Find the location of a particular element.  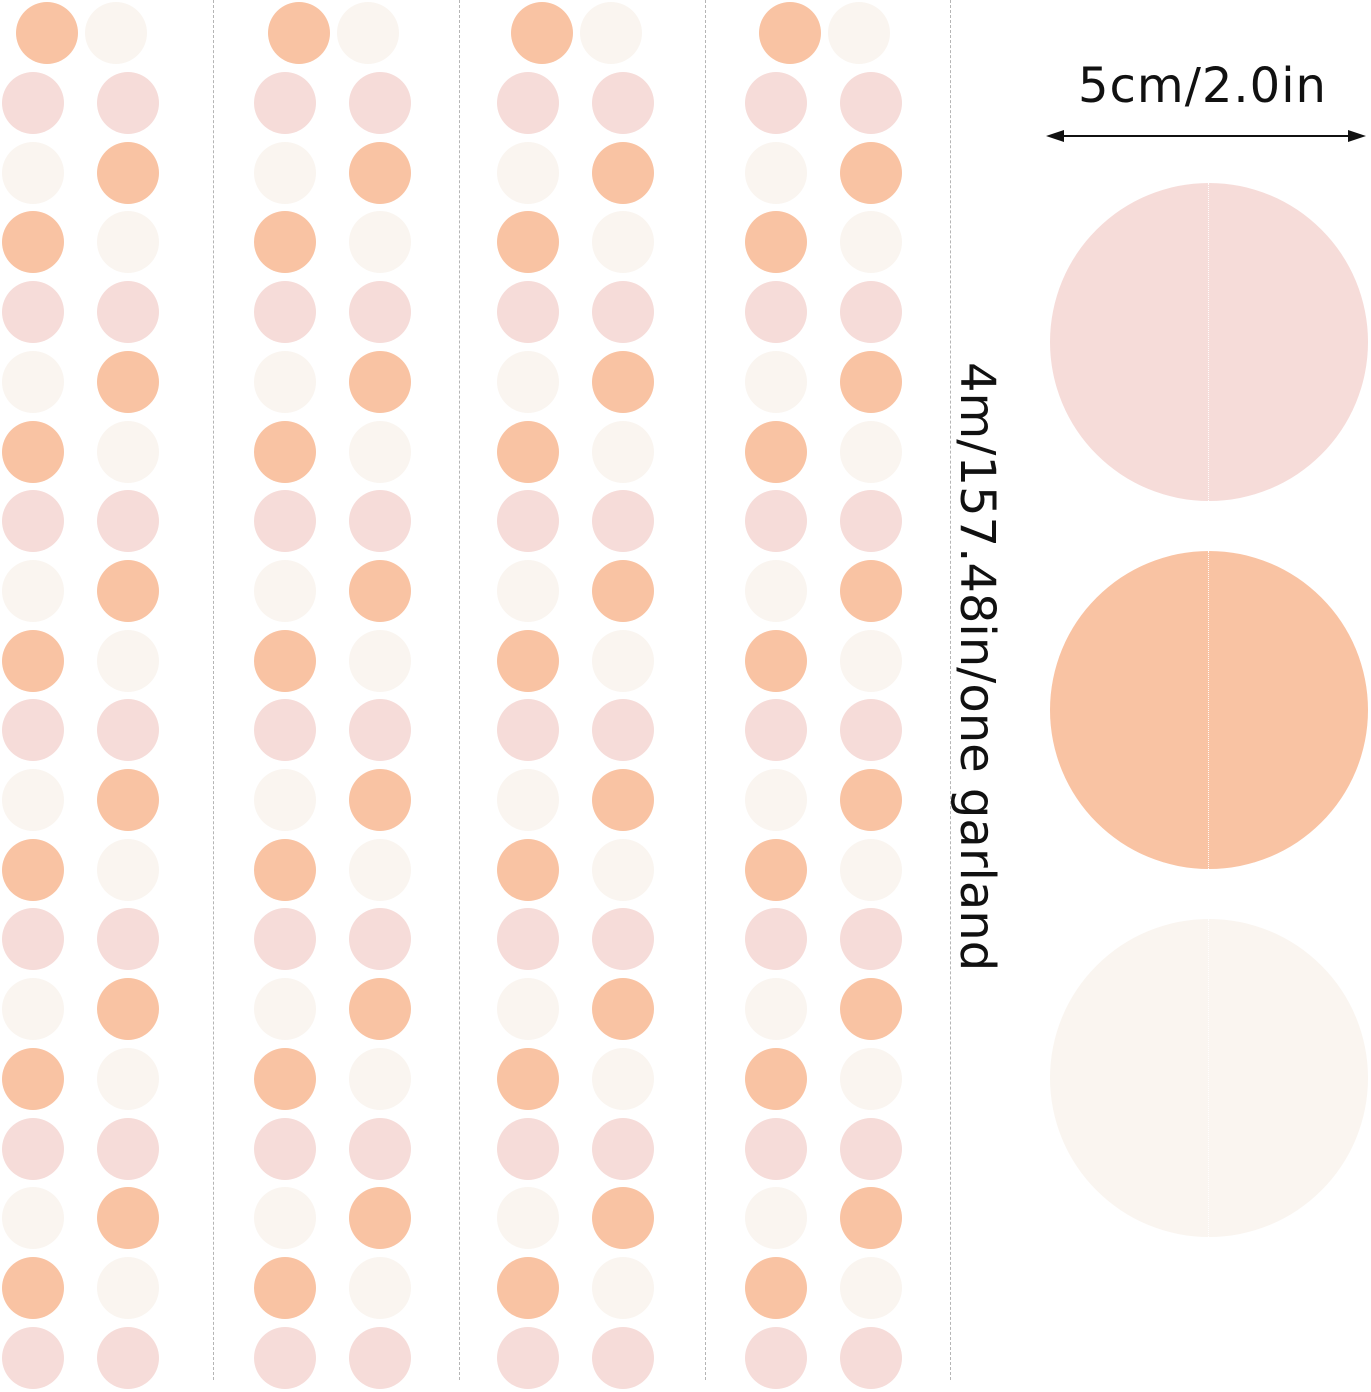

sample-circle-pink is located at coordinates (1209, 342).